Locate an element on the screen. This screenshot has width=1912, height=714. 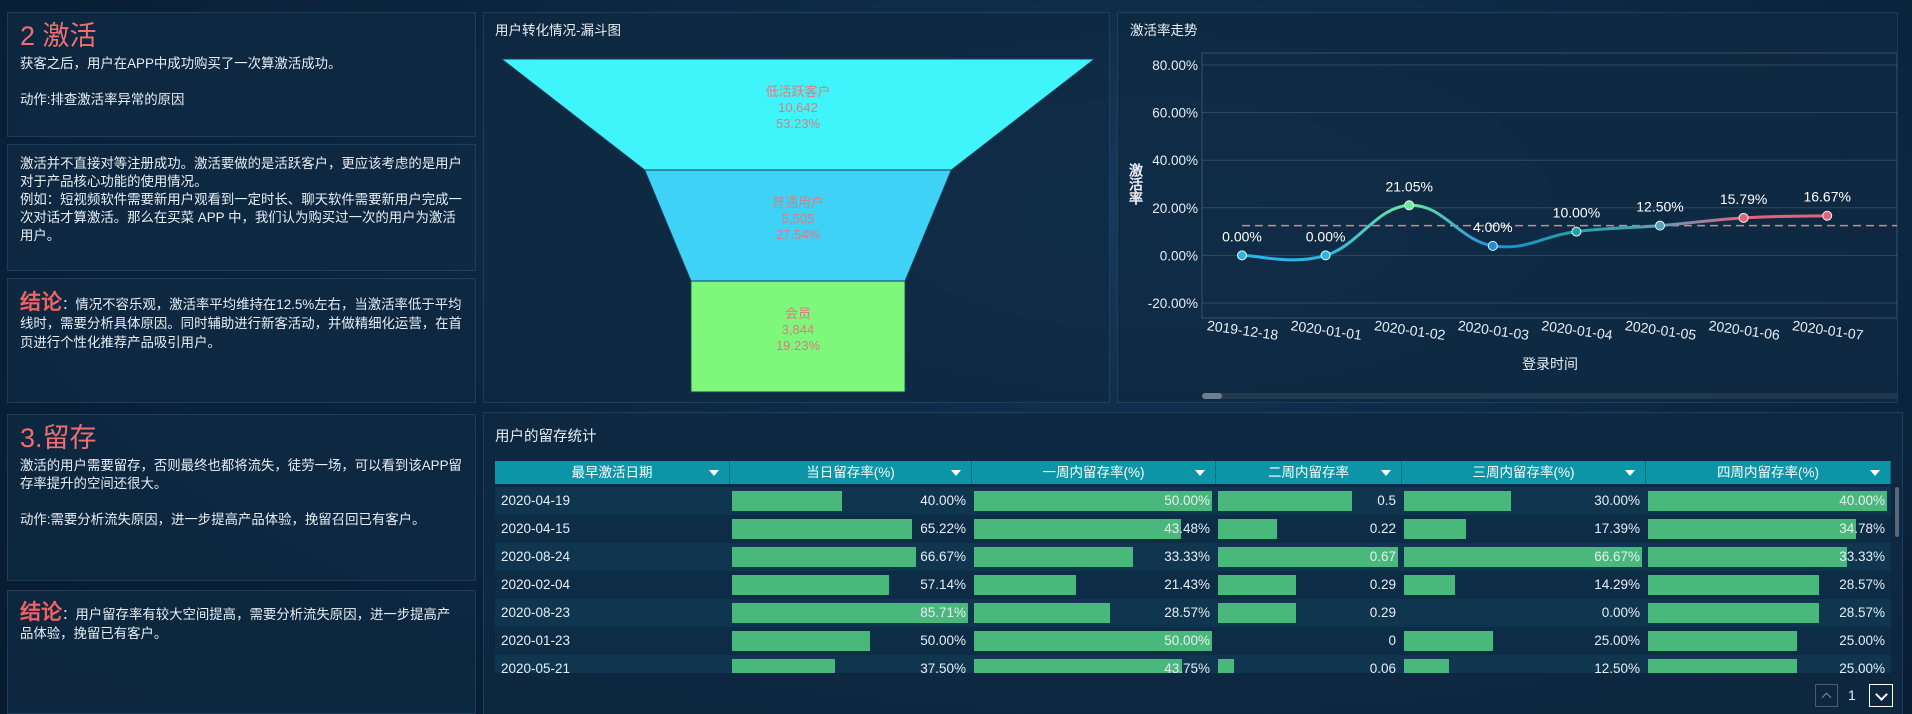
segment-name: 普通用户 is located at coordinates (798, 202).